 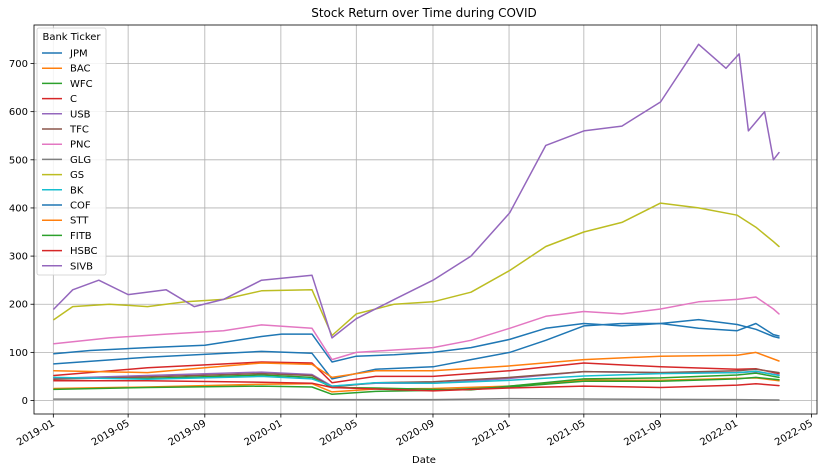 I want to click on legend-box, so click(x=71, y=151).